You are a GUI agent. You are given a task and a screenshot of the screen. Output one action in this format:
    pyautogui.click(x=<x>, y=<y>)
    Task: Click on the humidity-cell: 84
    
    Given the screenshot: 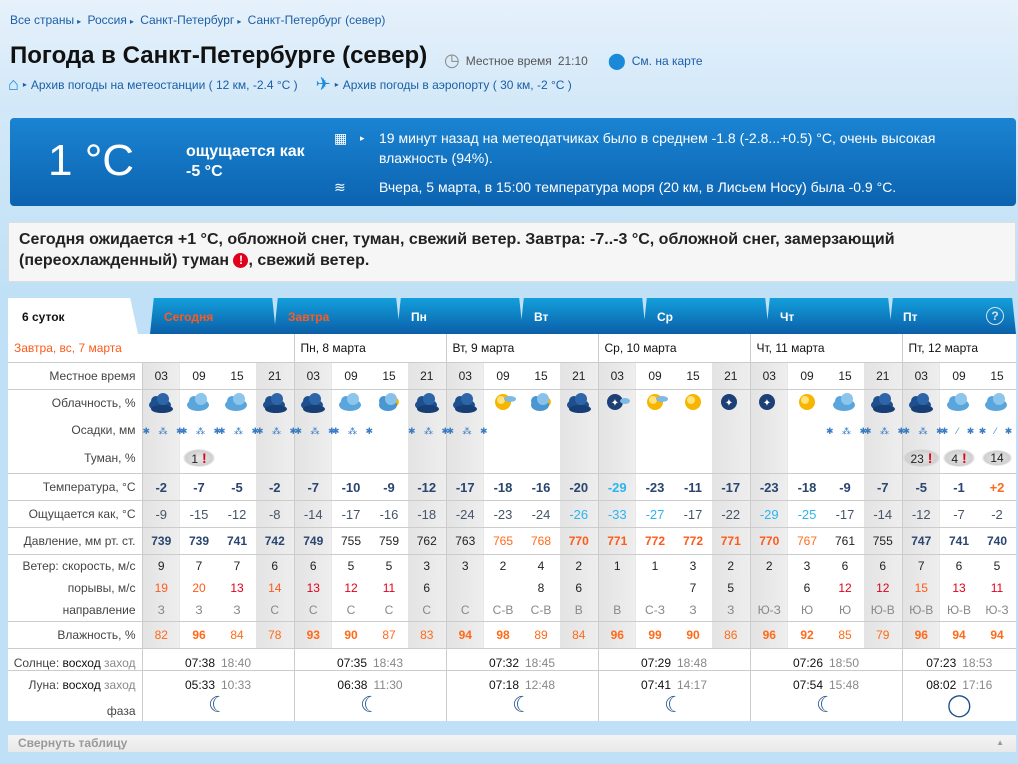 What is the action you would take?
    pyautogui.click(x=237, y=635)
    